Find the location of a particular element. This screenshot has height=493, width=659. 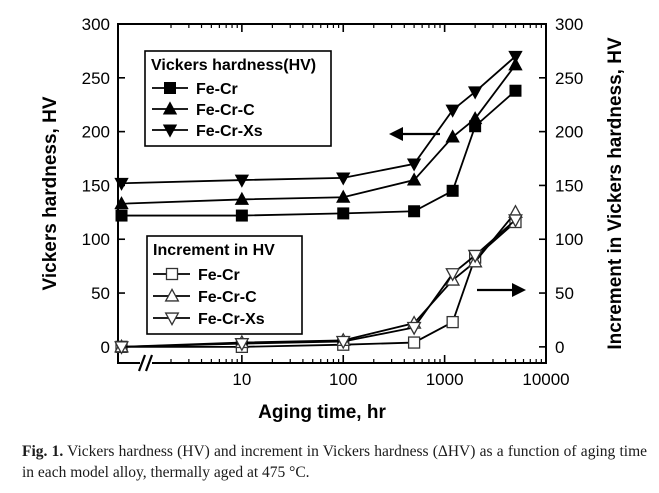

y-right-tick-label: 100 is located at coordinates (569, 239).